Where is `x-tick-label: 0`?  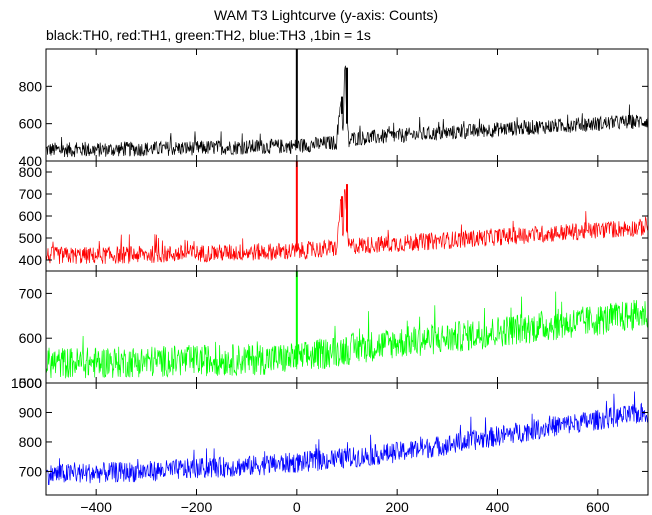 x-tick-label: 0 is located at coordinates (297, 507).